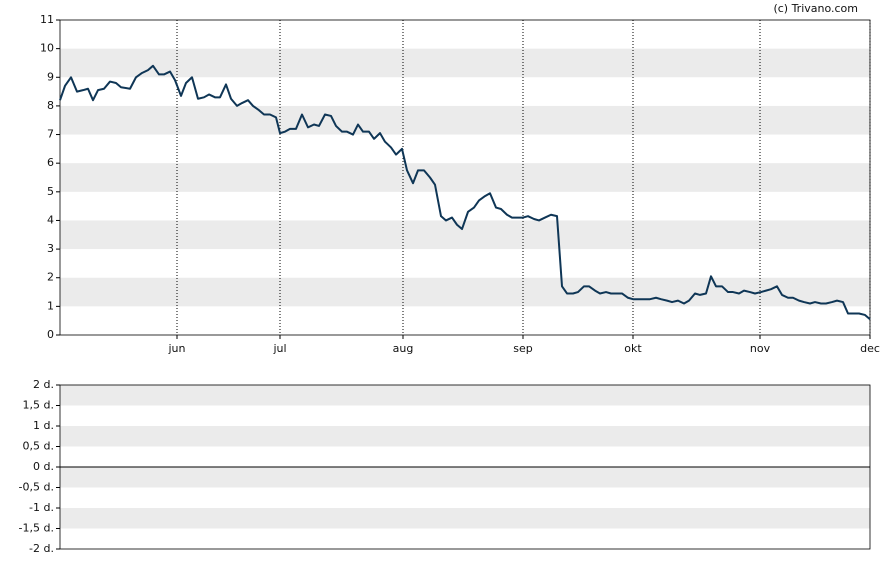  I want to click on y-tick-label: 8, so click(50, 105).